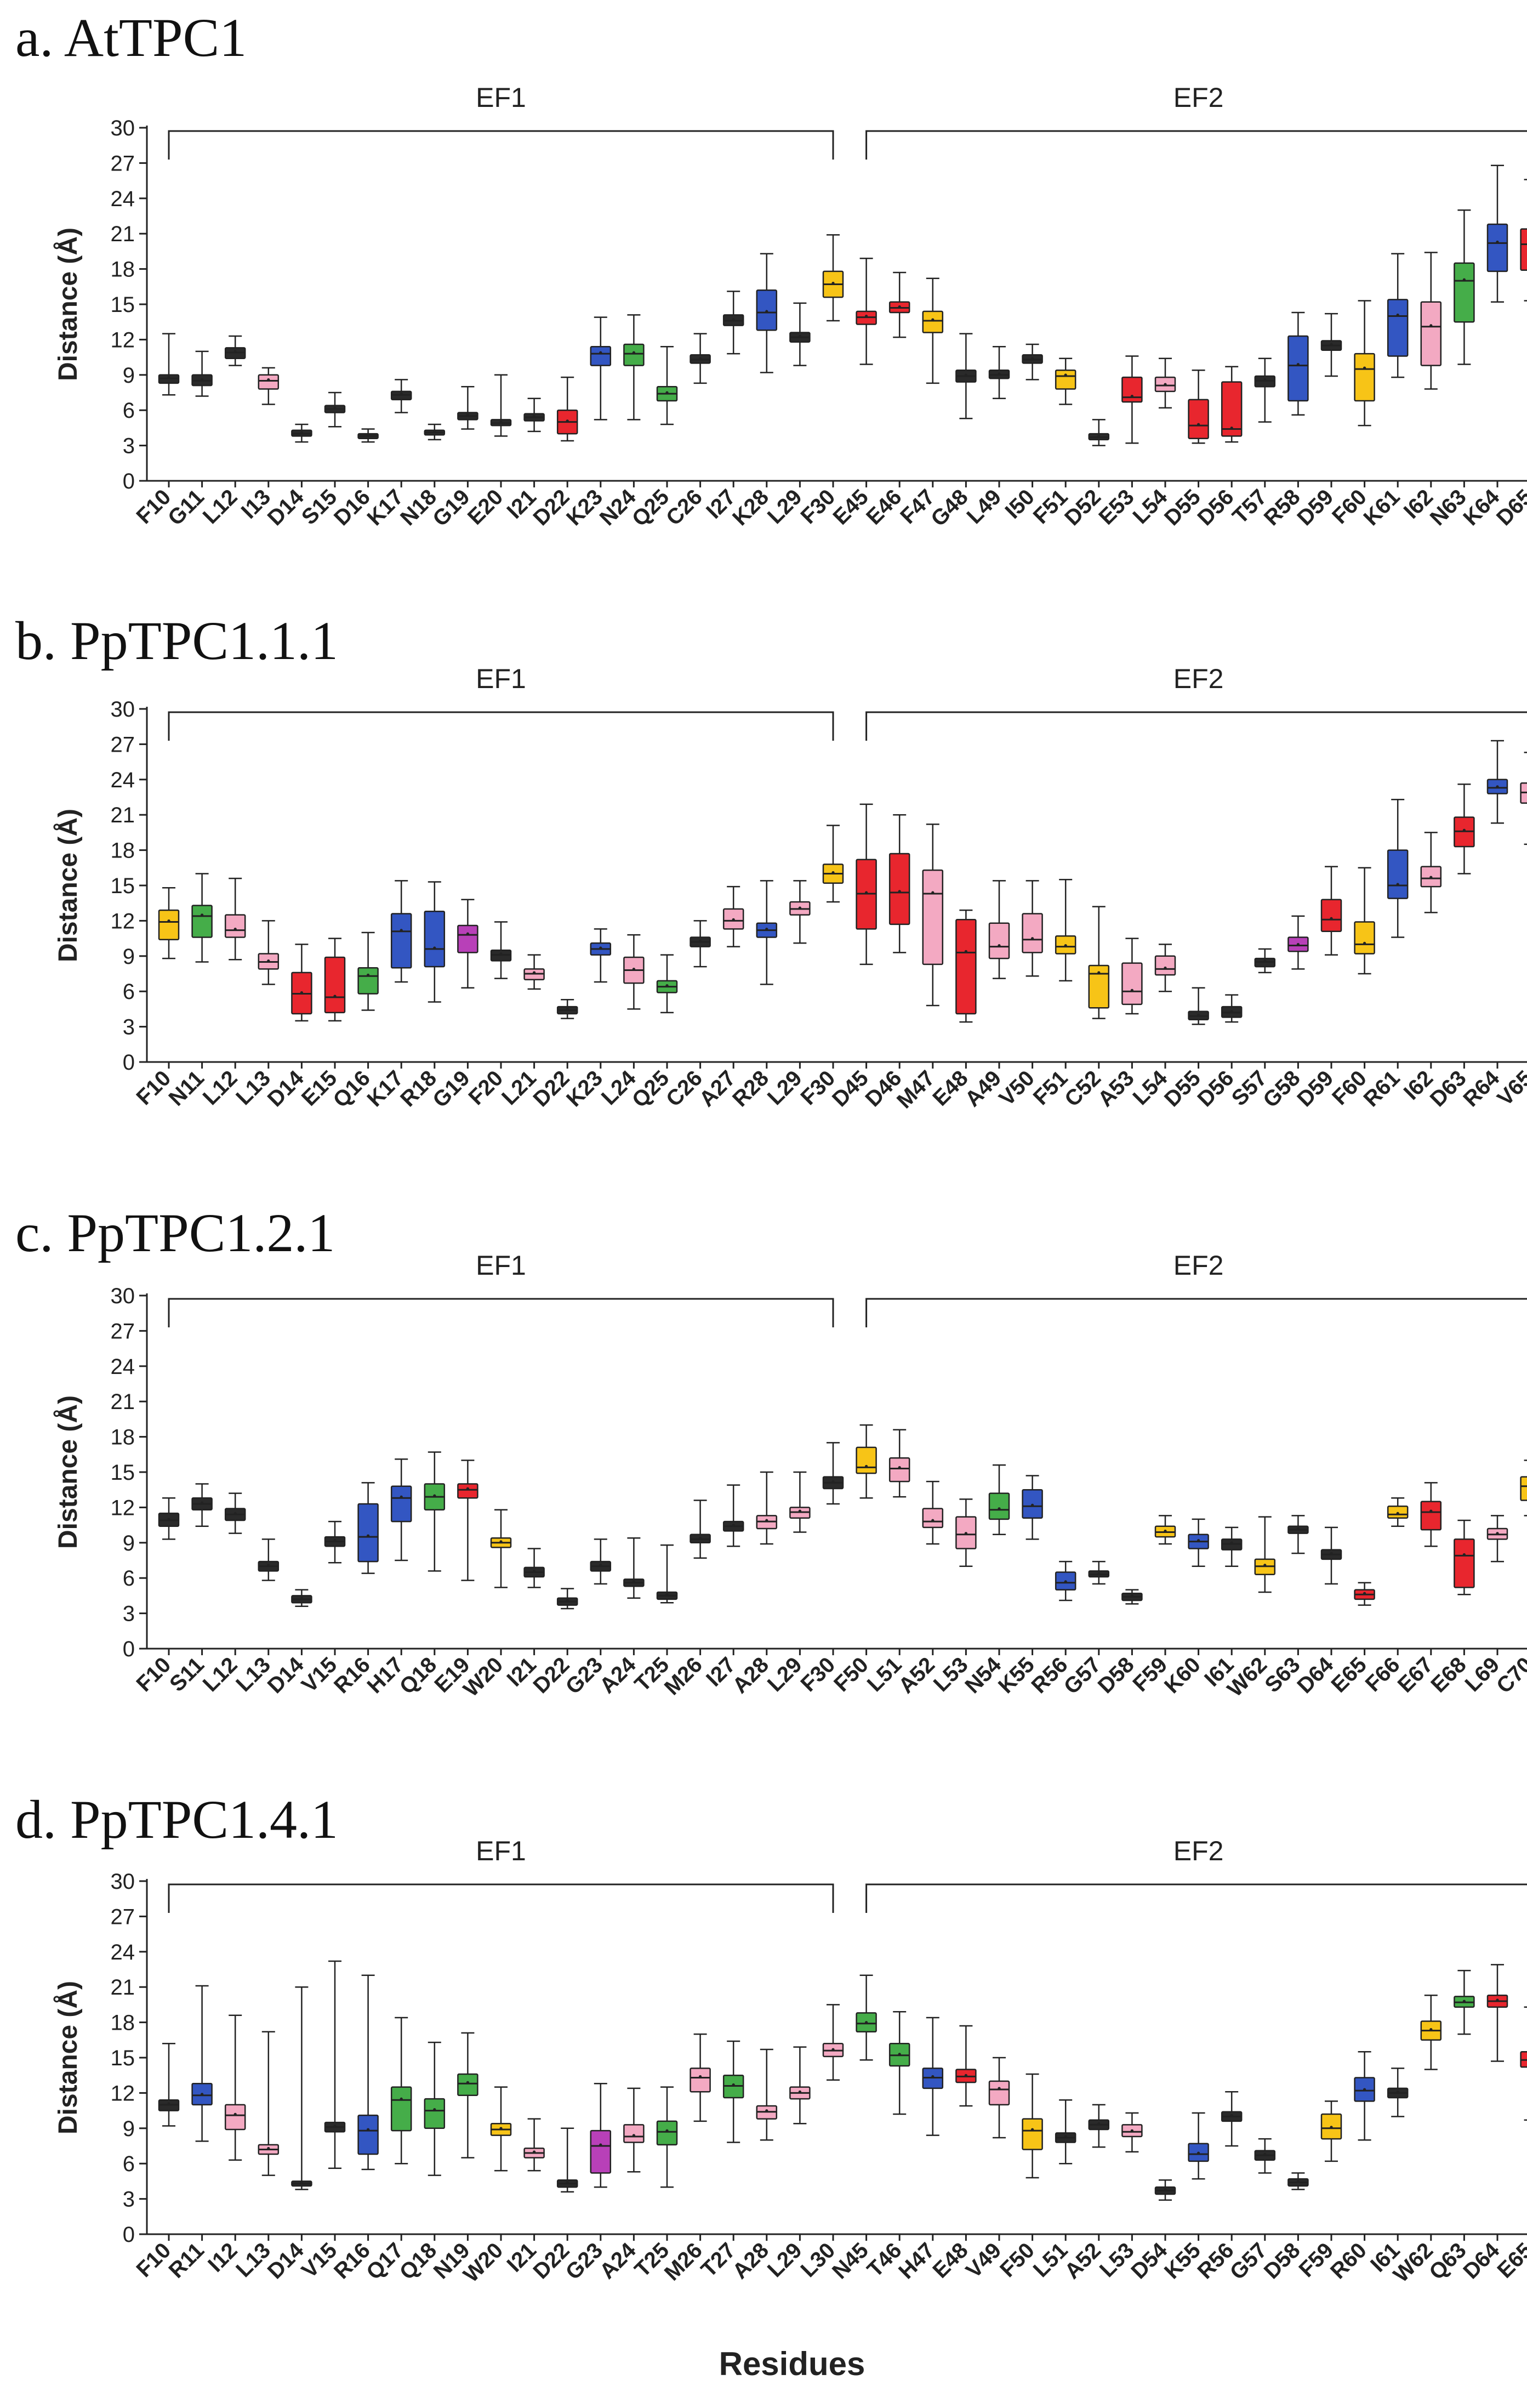 Image resolution: width=1527 pixels, height=2408 pixels. What do you see at coordinates (1364, 921) in the screenshot?
I see `box-b-f60` at bounding box center [1364, 921].